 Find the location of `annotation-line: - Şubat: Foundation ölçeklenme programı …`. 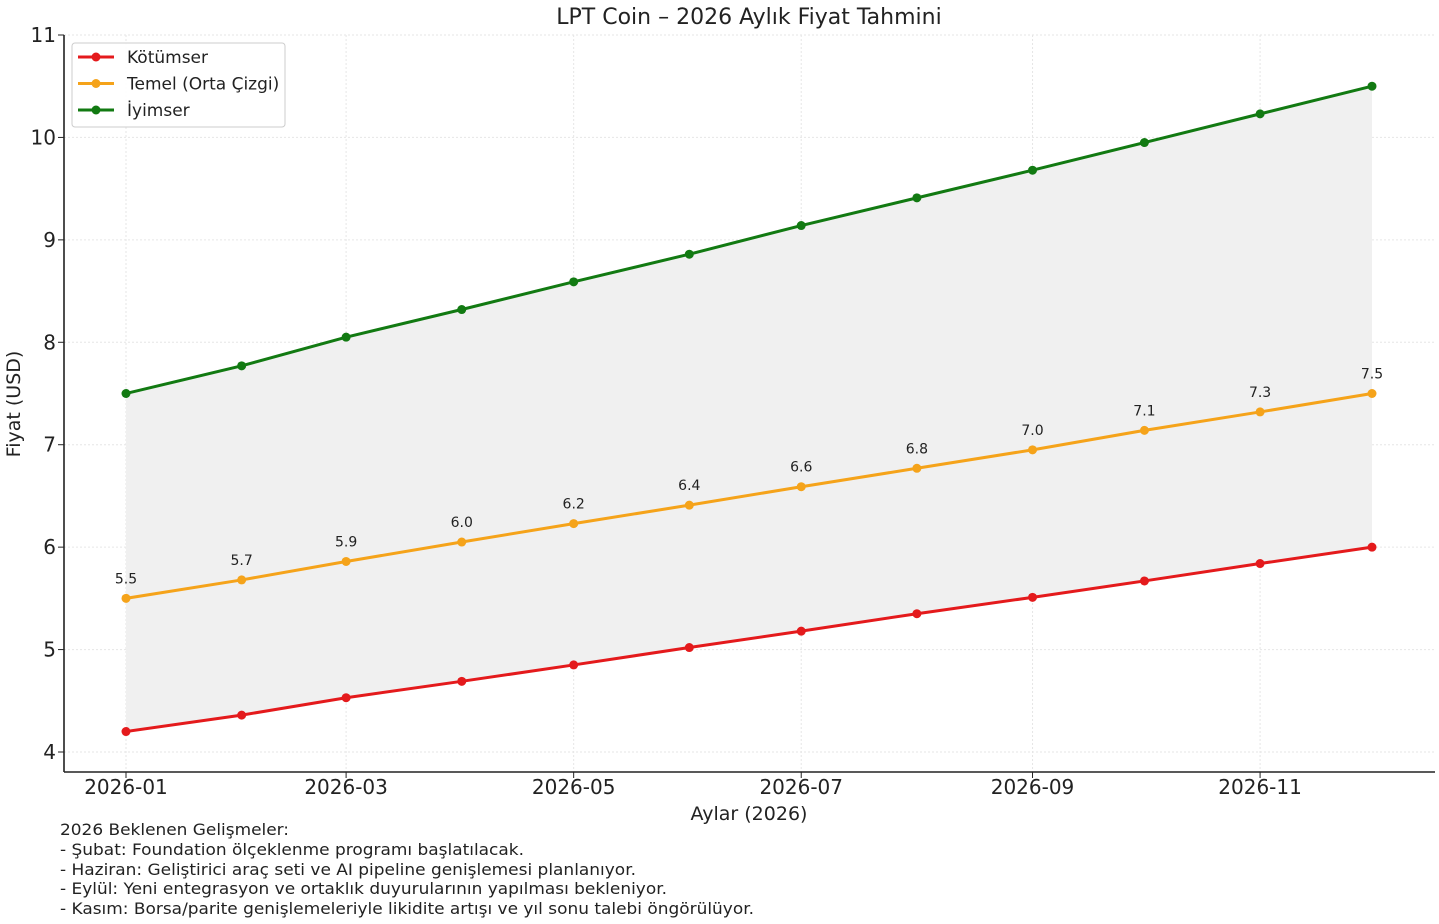

annotation-line: - Şubat: Foundation ölçeklenme programı … is located at coordinates (292, 849).